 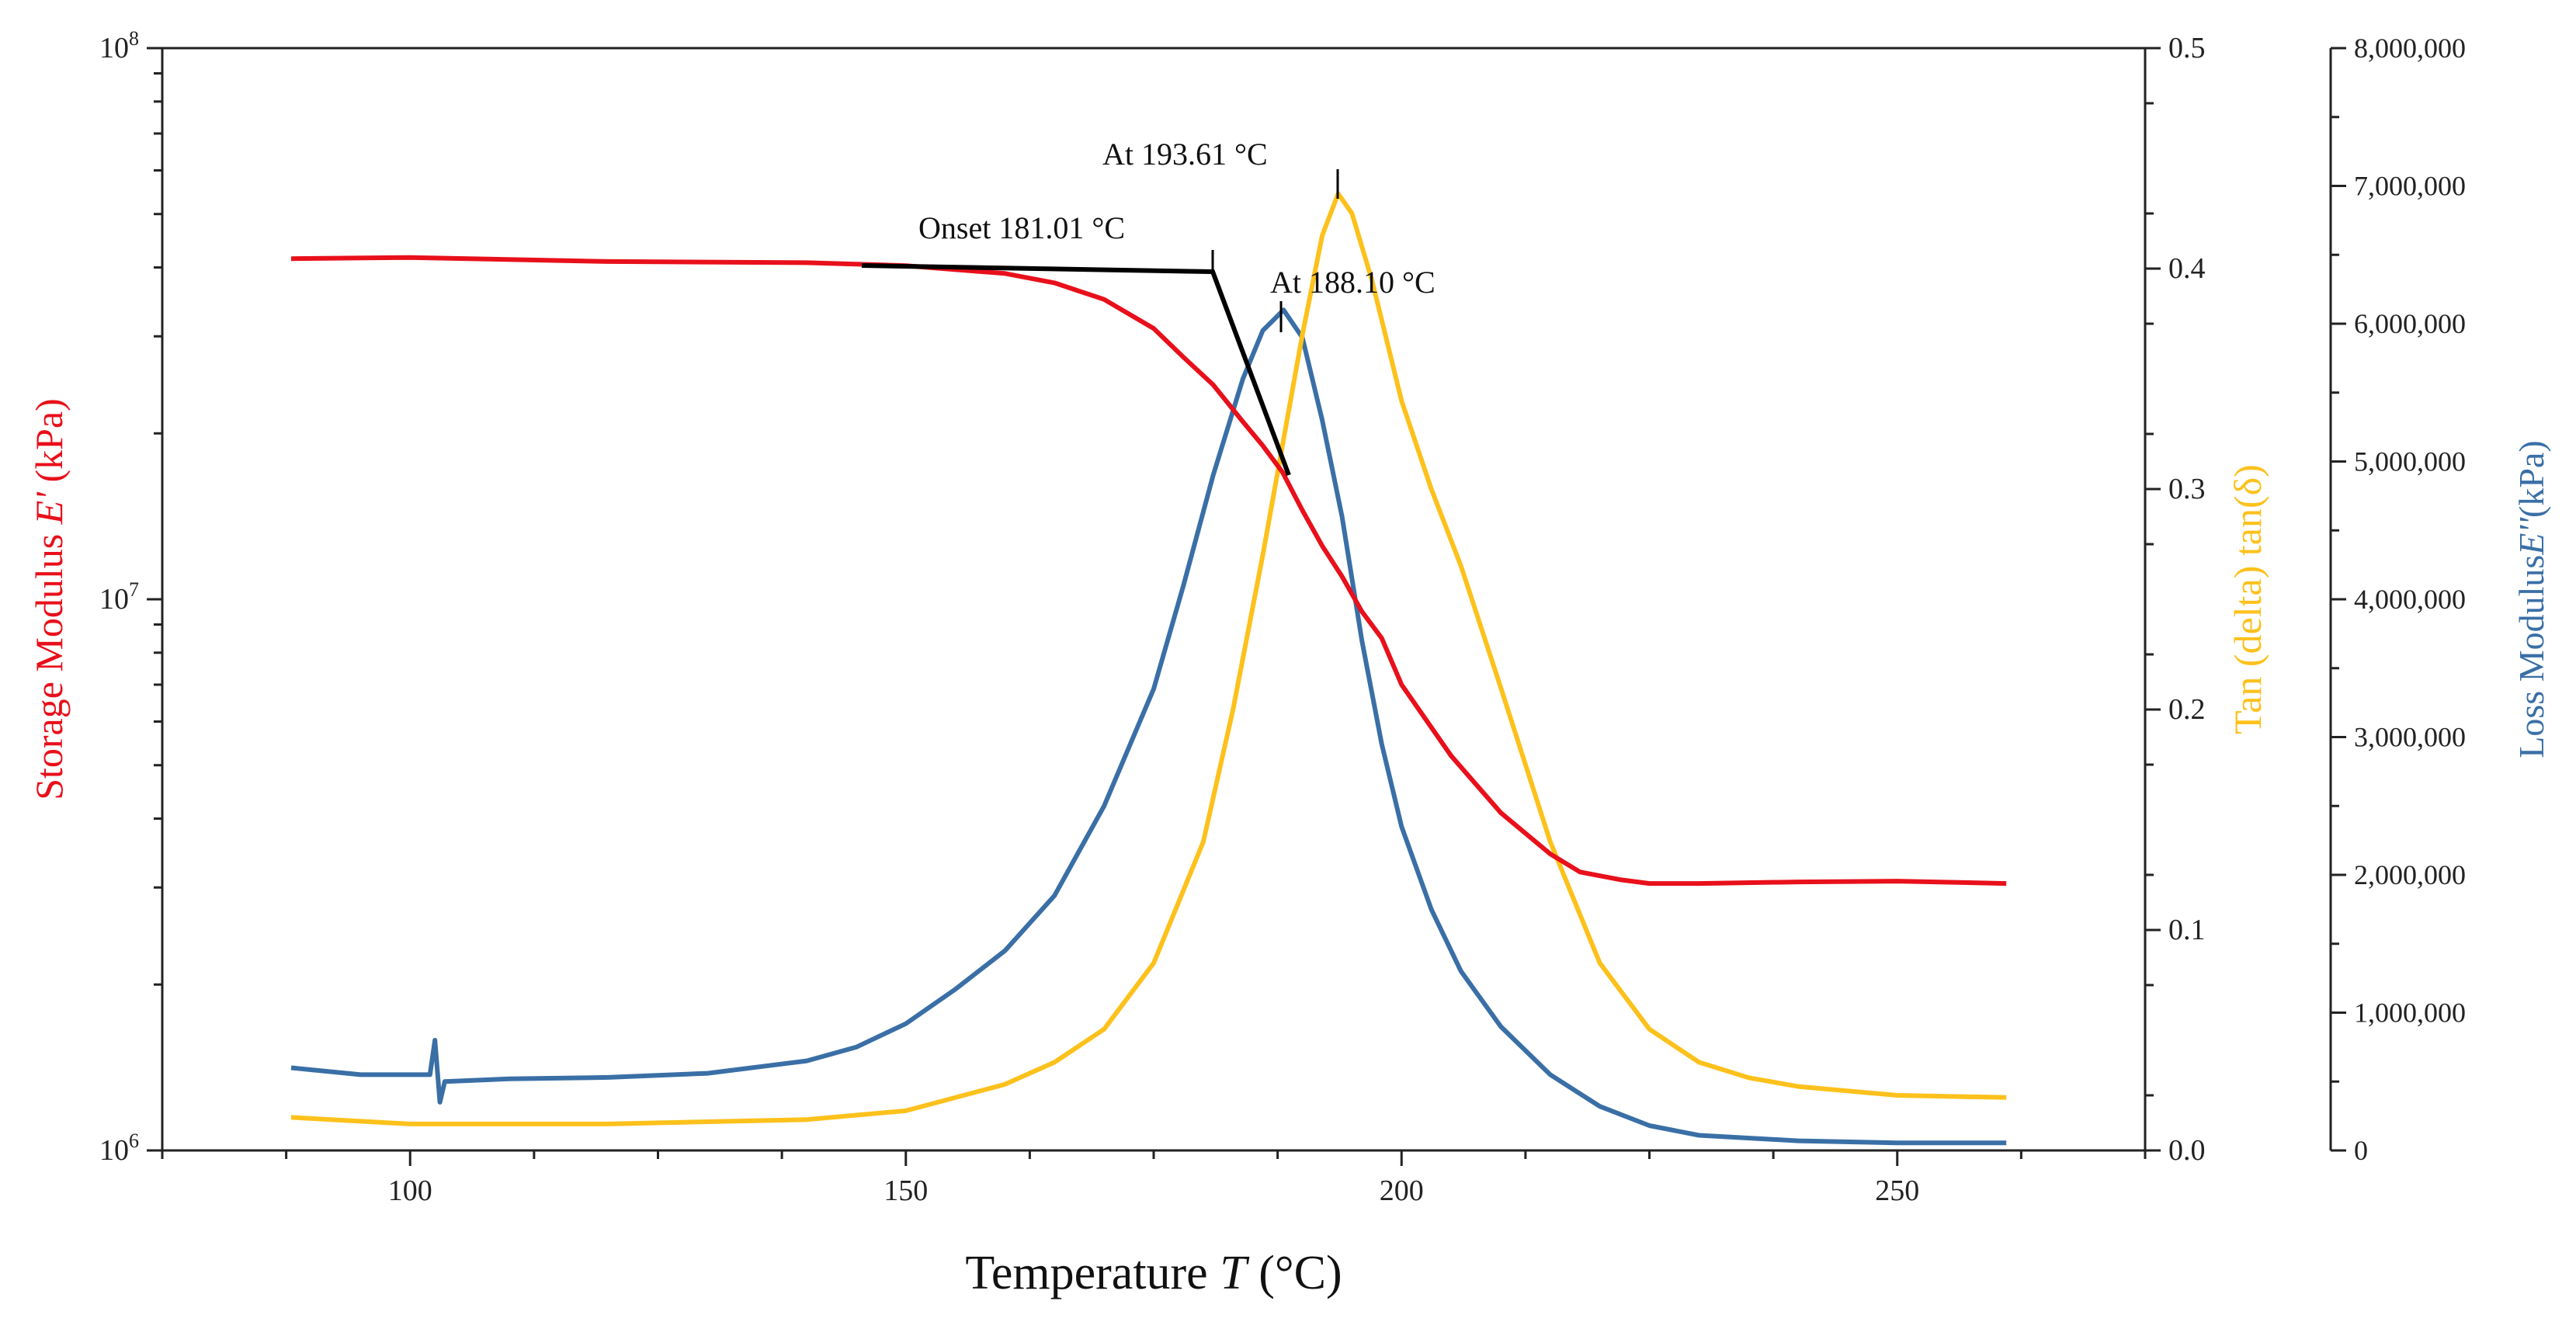 What do you see at coordinates (410, 1191) in the screenshot?
I see `x-tick-label: 100` at bounding box center [410, 1191].